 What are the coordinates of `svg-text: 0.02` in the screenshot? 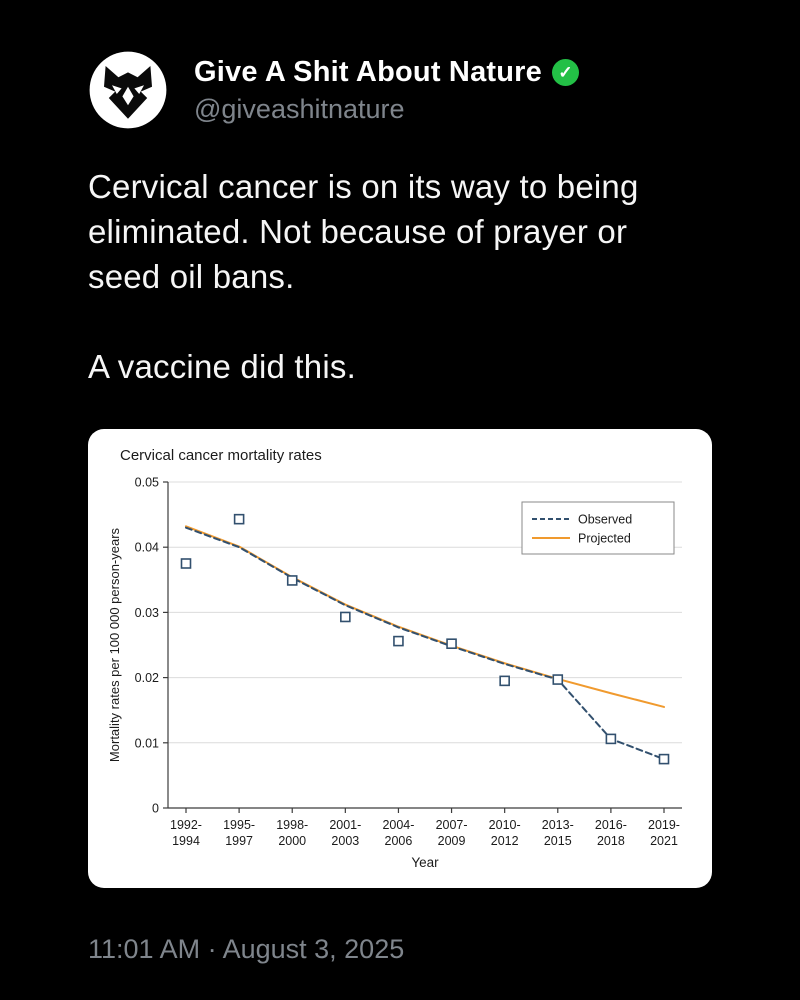 It's located at (147, 678).